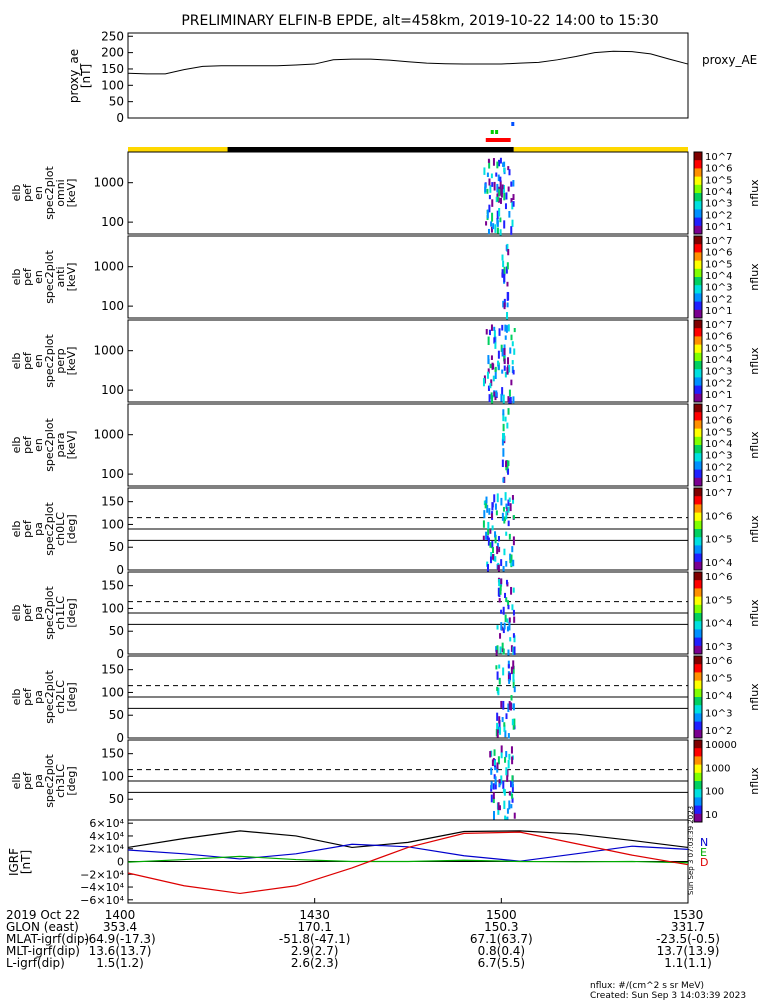  Describe the element at coordinates (42, 927) in the screenshot. I see `footer-row-label: GLON (east)` at that location.